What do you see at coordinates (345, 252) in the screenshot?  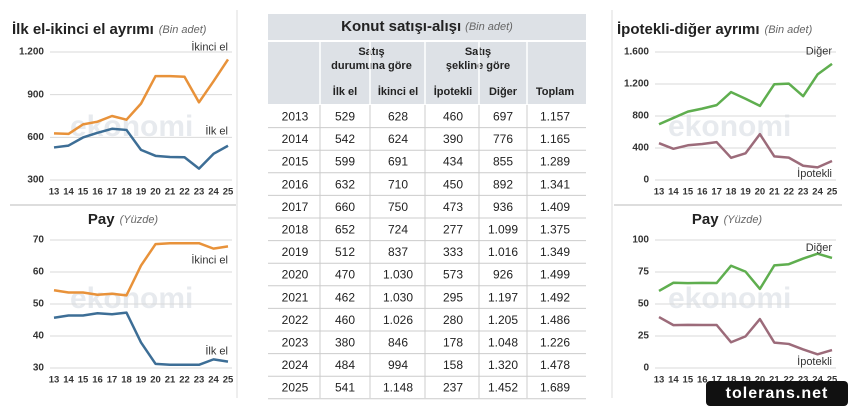 I see `table-cell: 512` at bounding box center [345, 252].